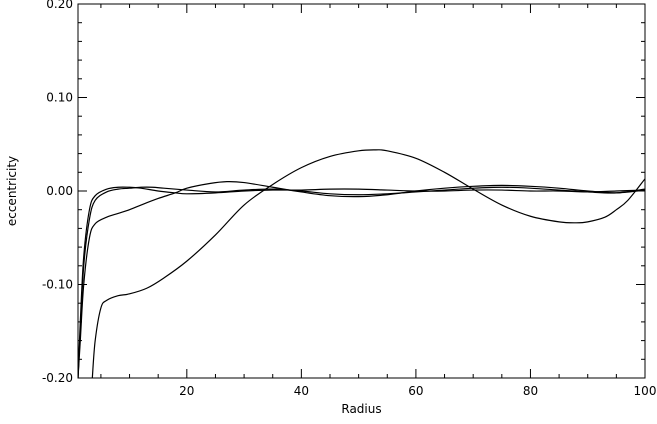 Image resolution: width=657 pixels, height=424 pixels. I want to click on x-tick-label: 40, so click(301, 391).